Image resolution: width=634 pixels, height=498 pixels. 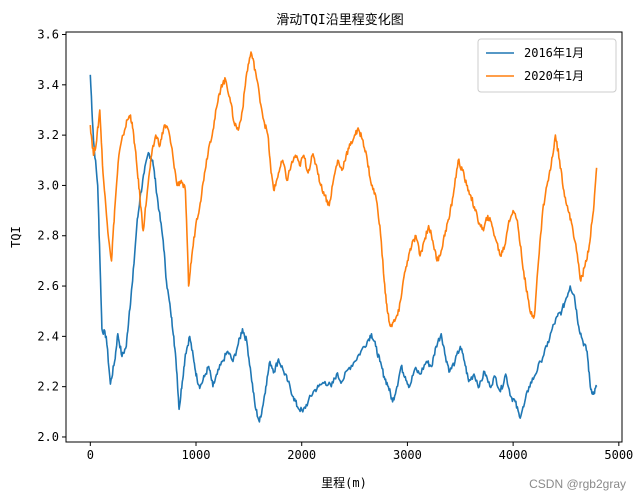 What do you see at coordinates (16, 237) in the screenshot?
I see `y-axis-label: TQI` at bounding box center [16, 237].